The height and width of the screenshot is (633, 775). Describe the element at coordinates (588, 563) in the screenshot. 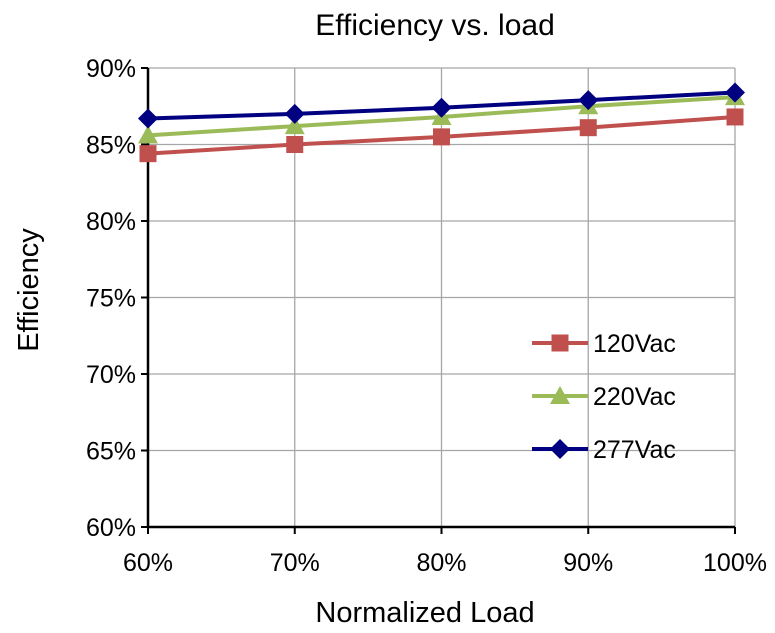

I see `x-tick-label: 90%` at that location.